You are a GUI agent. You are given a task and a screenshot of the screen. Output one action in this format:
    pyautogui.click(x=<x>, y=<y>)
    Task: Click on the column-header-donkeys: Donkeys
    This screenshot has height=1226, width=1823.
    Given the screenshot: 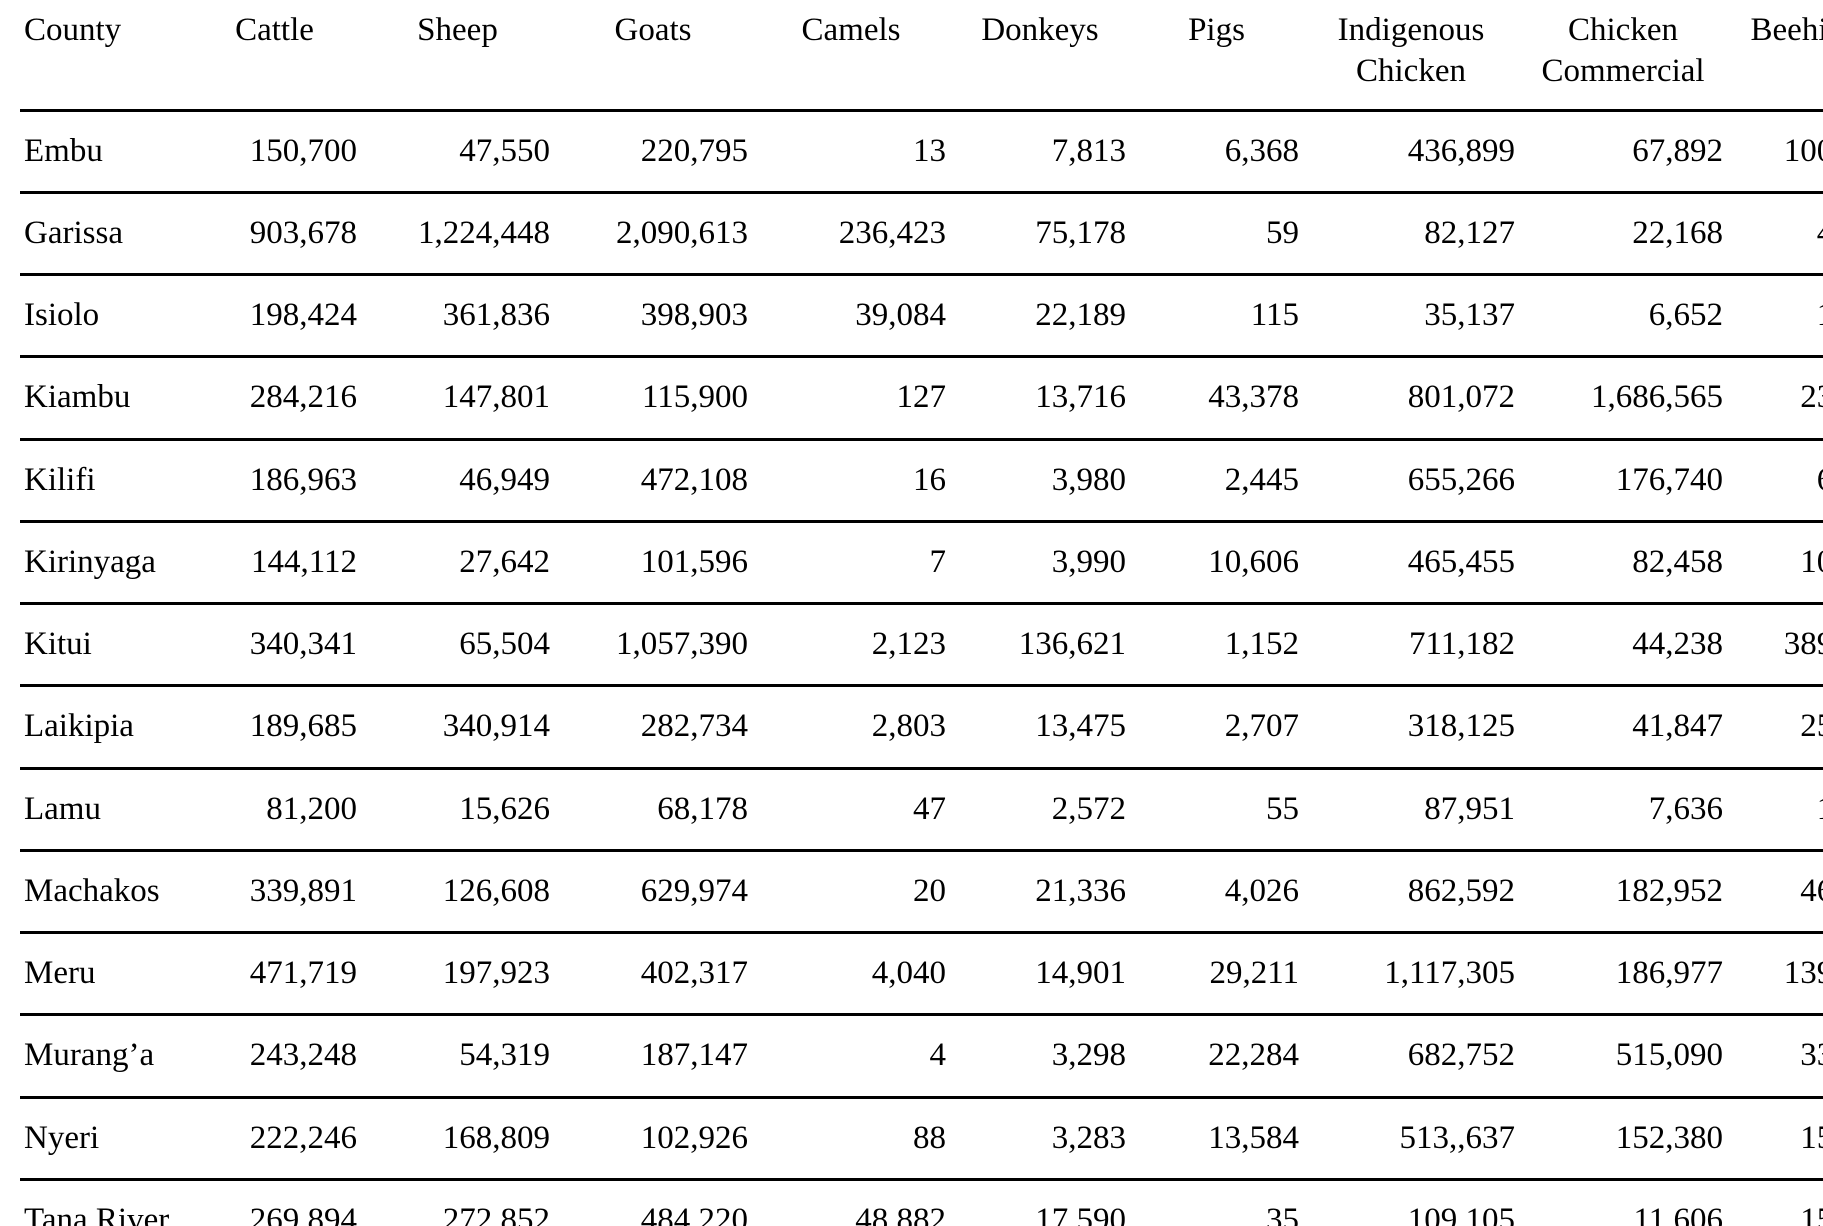 What is the action you would take?
    pyautogui.click(x=1040, y=57)
    